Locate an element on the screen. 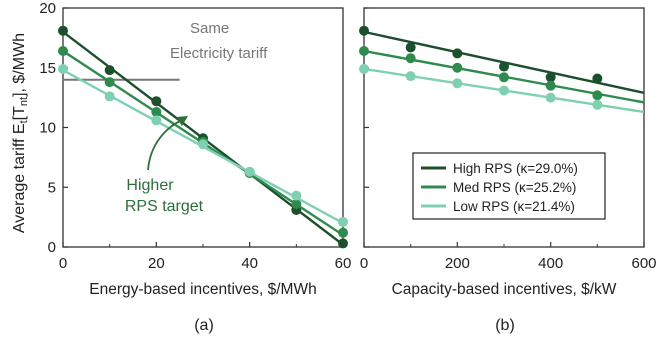 Image resolution: width=663 pixels, height=339 pixels. legend-label-high: High RPS (κ=29.0%) is located at coordinates (515, 168).